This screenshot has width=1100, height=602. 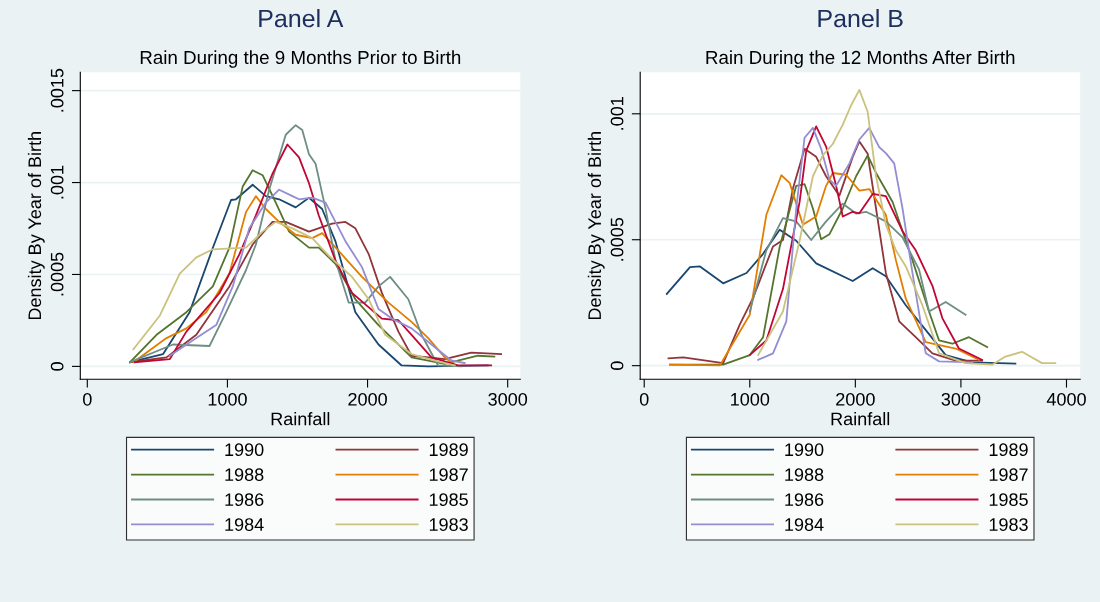 I want to click on x-tick-label: 4000, so click(x=1066, y=399).